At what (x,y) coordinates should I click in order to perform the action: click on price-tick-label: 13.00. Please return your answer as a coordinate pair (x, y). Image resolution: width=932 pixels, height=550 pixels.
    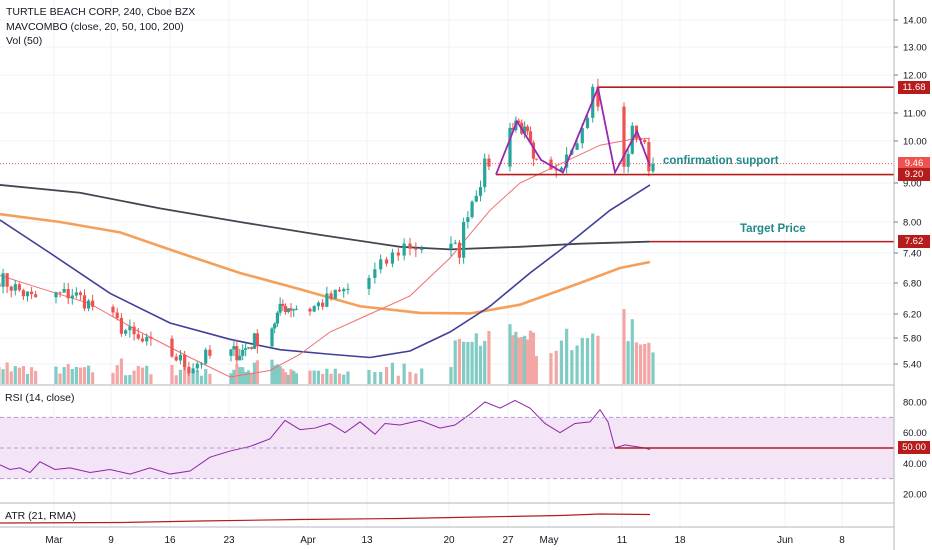
    Looking at the image, I should click on (915, 48).